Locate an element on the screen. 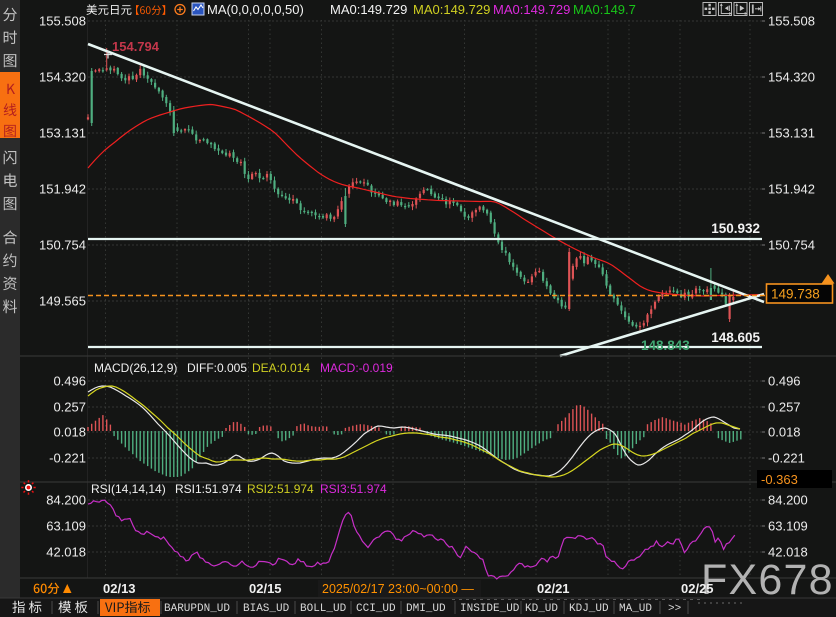 The width and height of the screenshot is (836, 617). svg-text: 150.932 is located at coordinates (735, 228).